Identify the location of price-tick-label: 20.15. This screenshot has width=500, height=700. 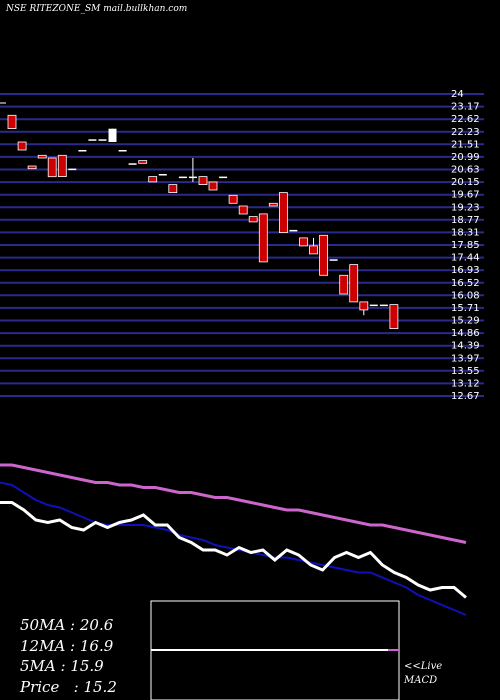
(465, 182).